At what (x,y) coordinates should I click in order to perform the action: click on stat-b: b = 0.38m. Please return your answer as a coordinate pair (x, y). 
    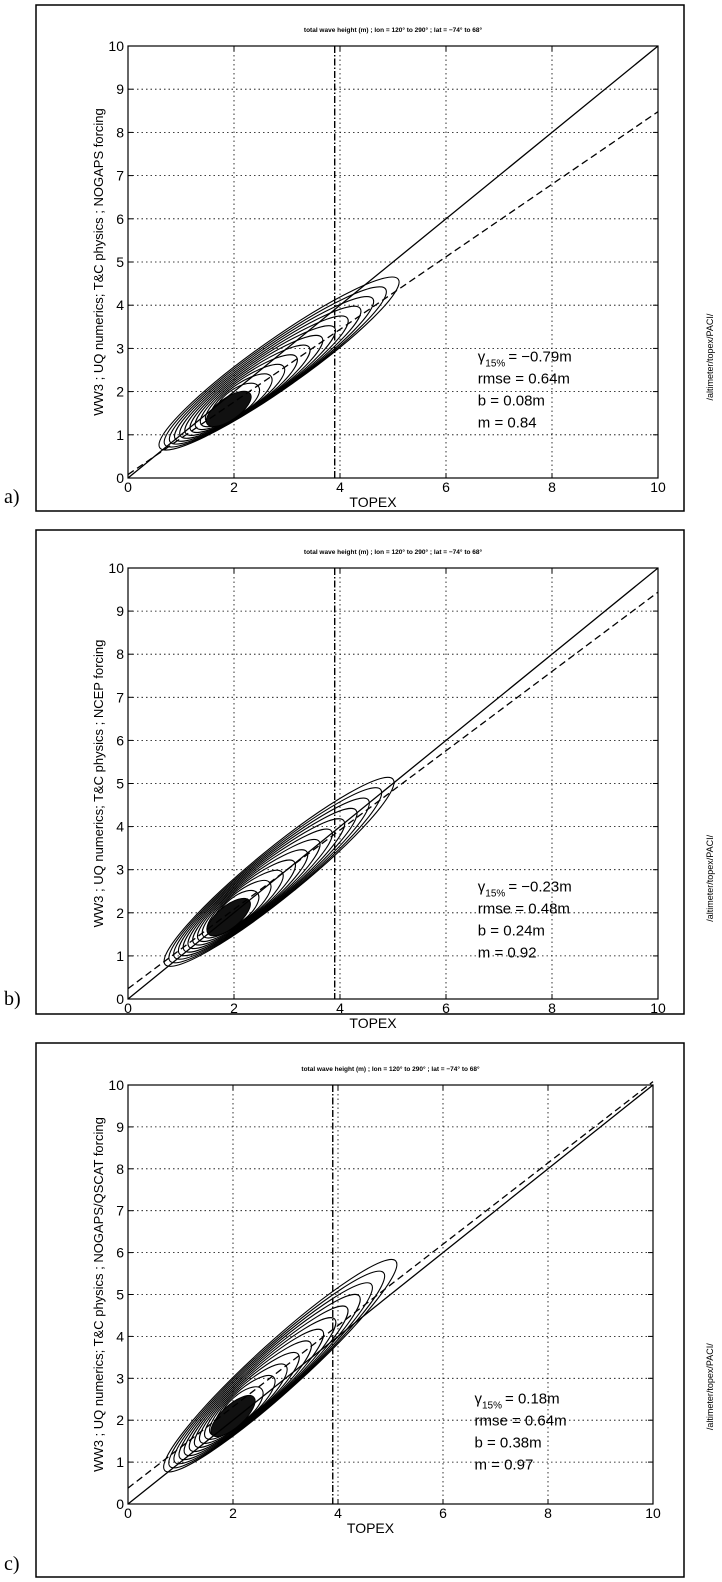
    Looking at the image, I should click on (508, 1442).